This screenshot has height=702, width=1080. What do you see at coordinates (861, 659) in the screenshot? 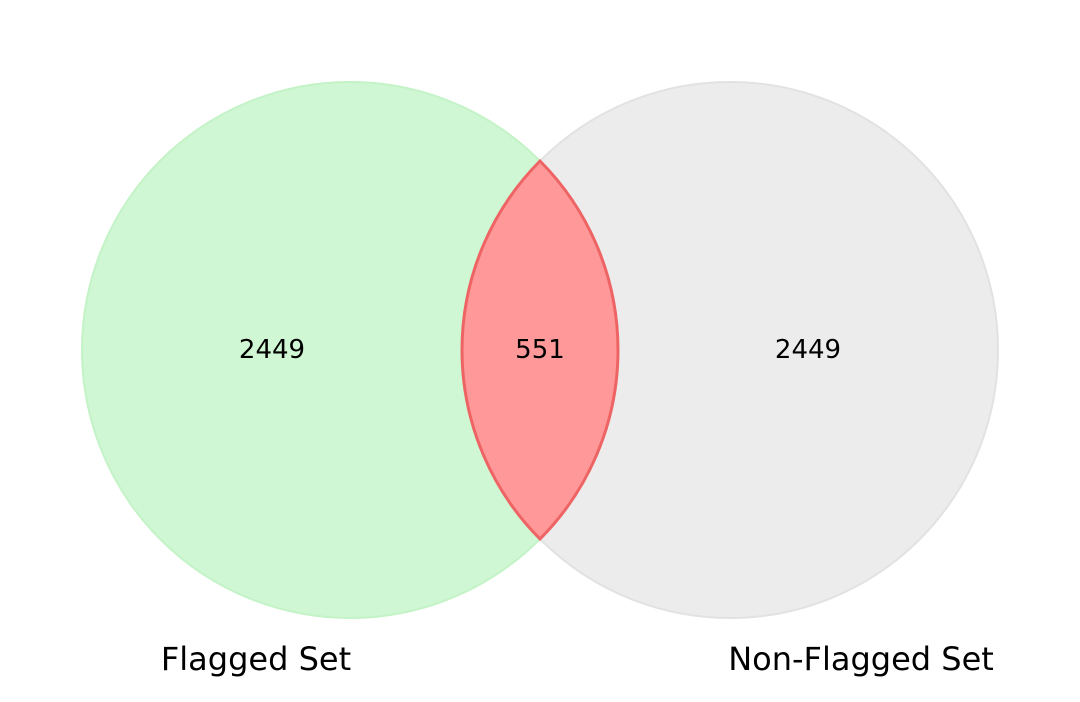
I see `non-flagged-set-label: Non-Flagged Set` at bounding box center [861, 659].